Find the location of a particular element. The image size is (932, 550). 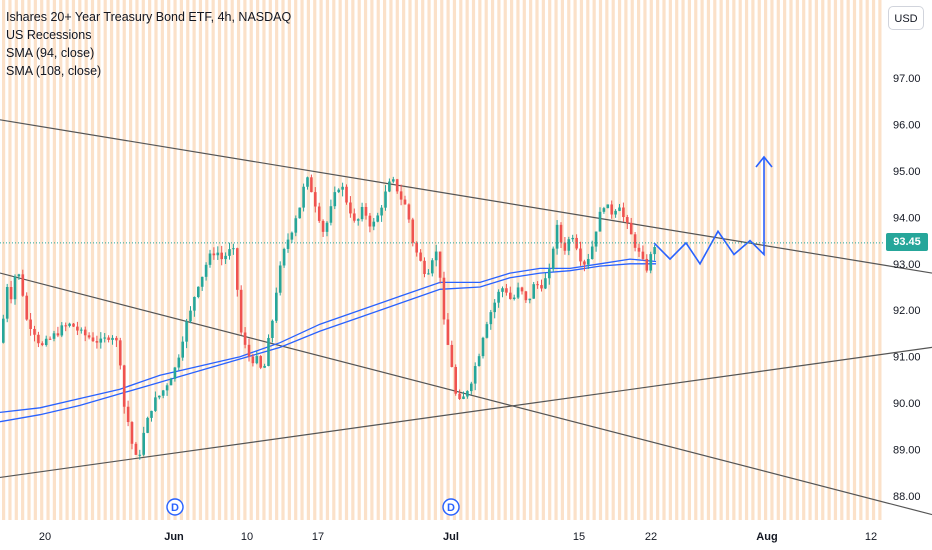

legend-indicator-us-recessions: US Recessions is located at coordinates (49, 35).